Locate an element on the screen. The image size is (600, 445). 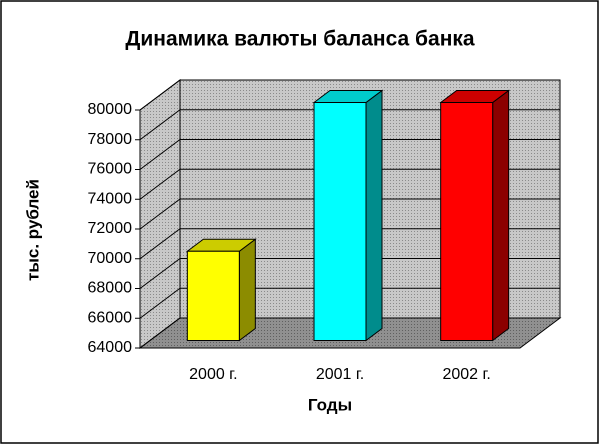
y-tick-label: 74000 is located at coordinates (110, 198).